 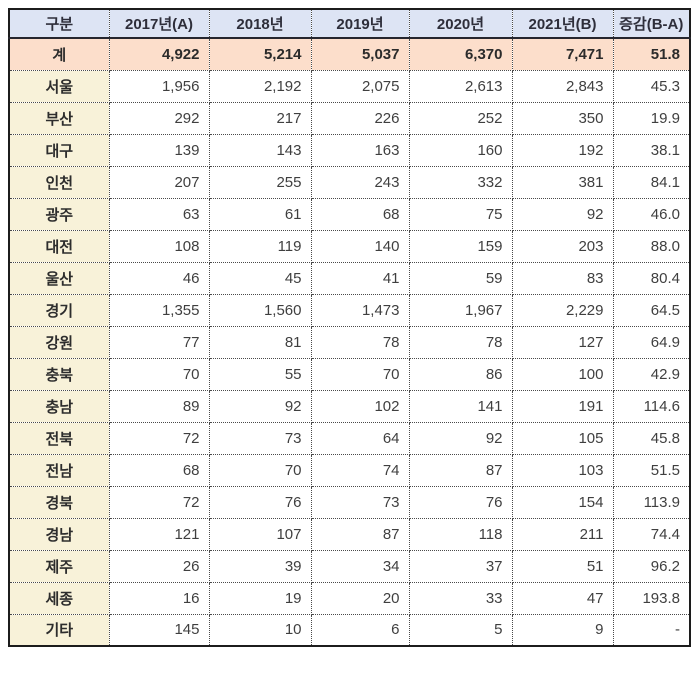 I want to click on value-cell: 2,613, so click(x=460, y=86).